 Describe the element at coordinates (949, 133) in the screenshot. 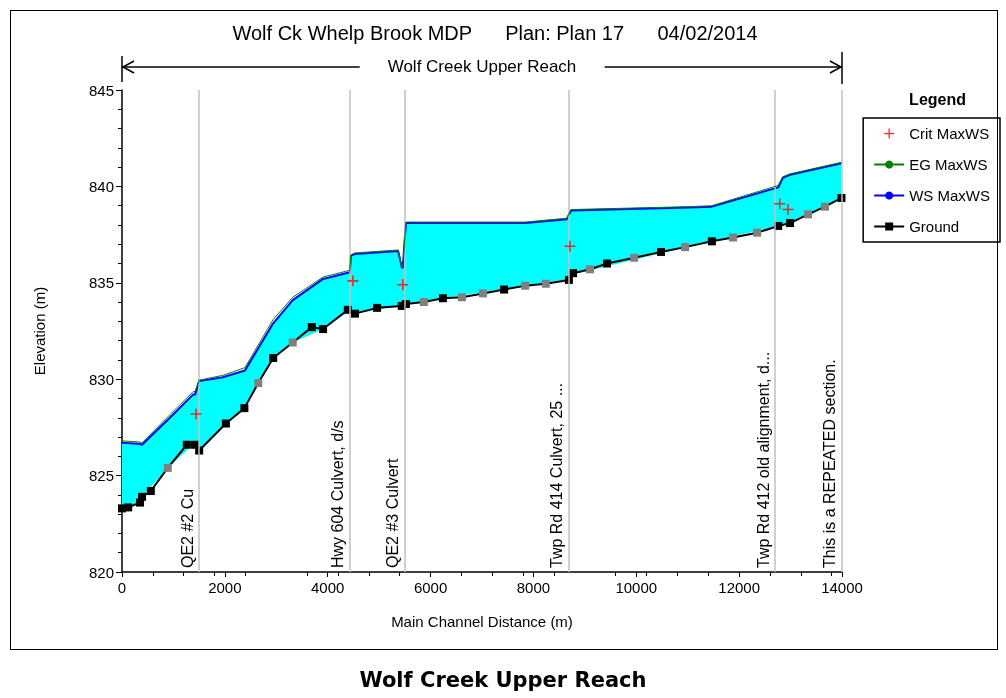

I see `legend-label: Crit MaxWS` at that location.